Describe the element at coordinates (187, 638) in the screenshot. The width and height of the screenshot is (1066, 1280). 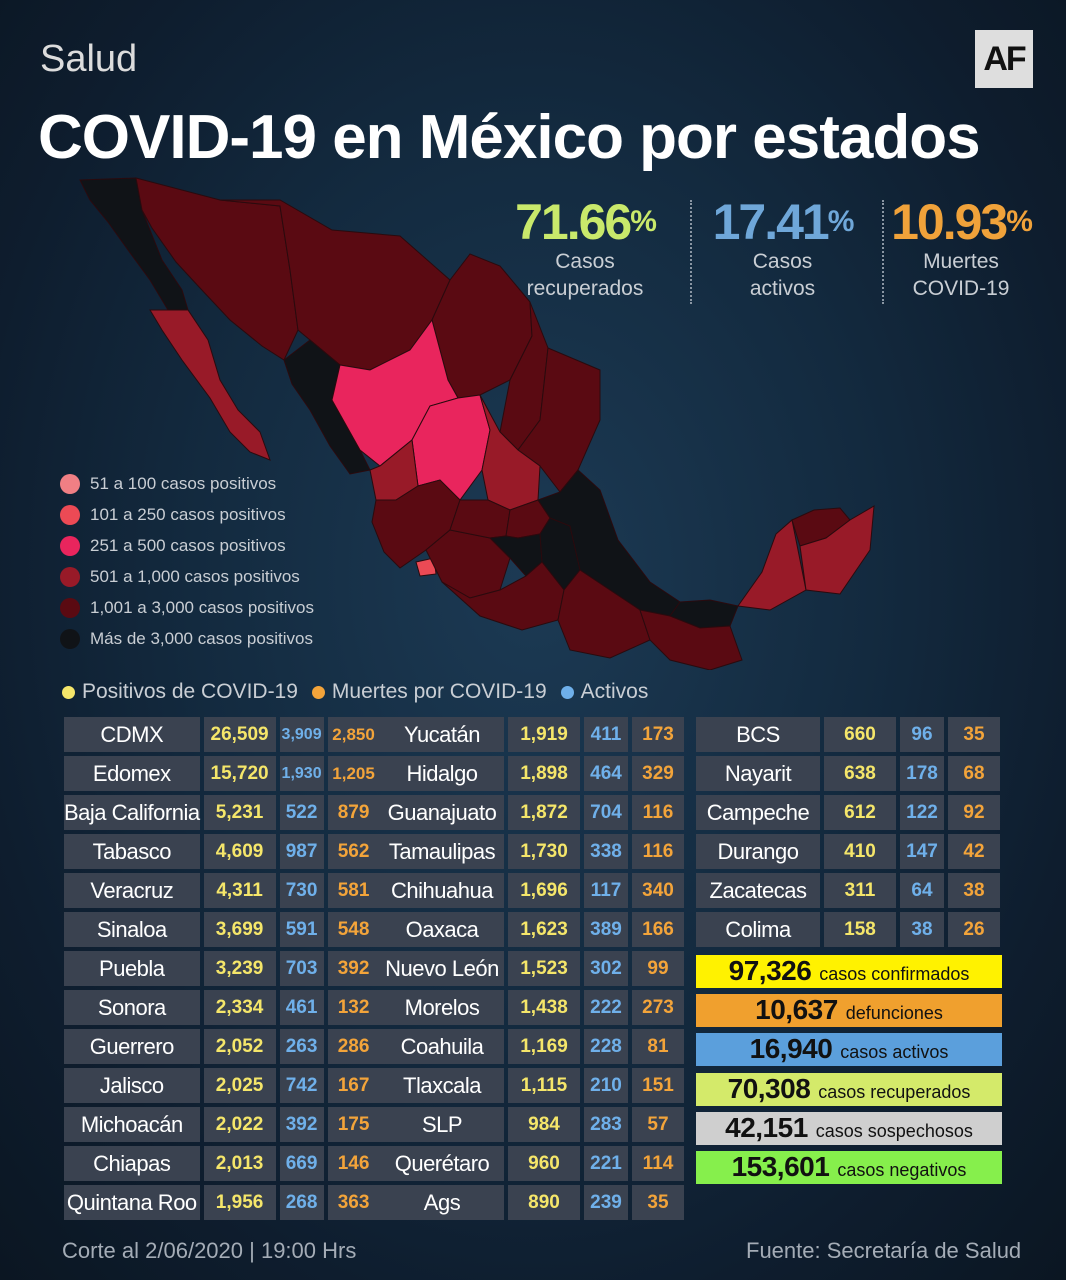
I see `legend-item: Más de 3,000 casos positivos` at that location.